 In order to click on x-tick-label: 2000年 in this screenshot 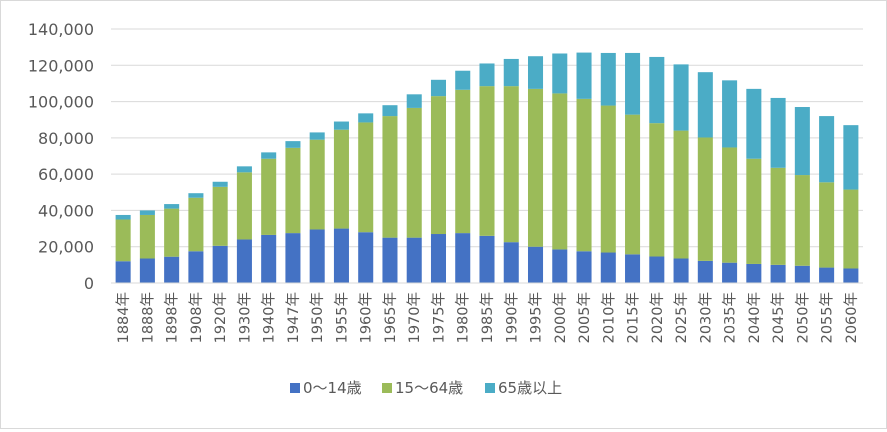, I will do `click(560, 317)`.